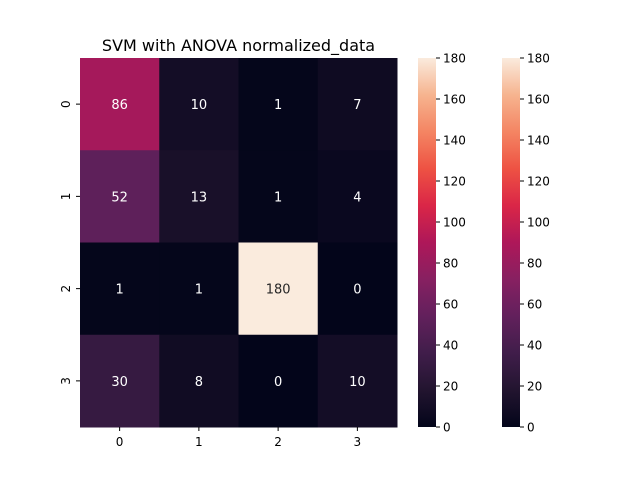 The height and width of the screenshot is (480, 640). I want to click on x-tick-label: 2, so click(278, 442).